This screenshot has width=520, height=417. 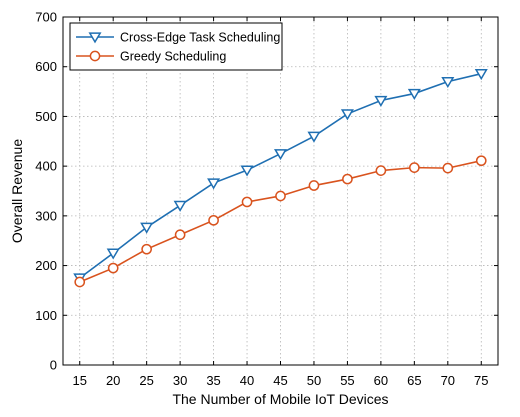 What do you see at coordinates (146, 380) in the screenshot?
I see `x-tick-label: 25` at bounding box center [146, 380].